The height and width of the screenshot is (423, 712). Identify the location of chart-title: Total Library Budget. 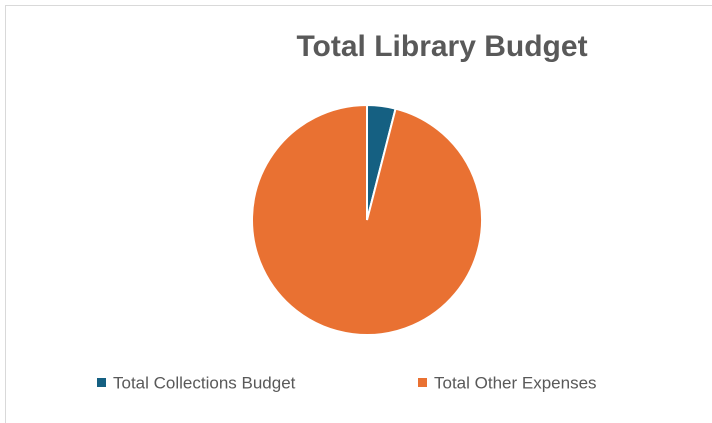
(441, 46).